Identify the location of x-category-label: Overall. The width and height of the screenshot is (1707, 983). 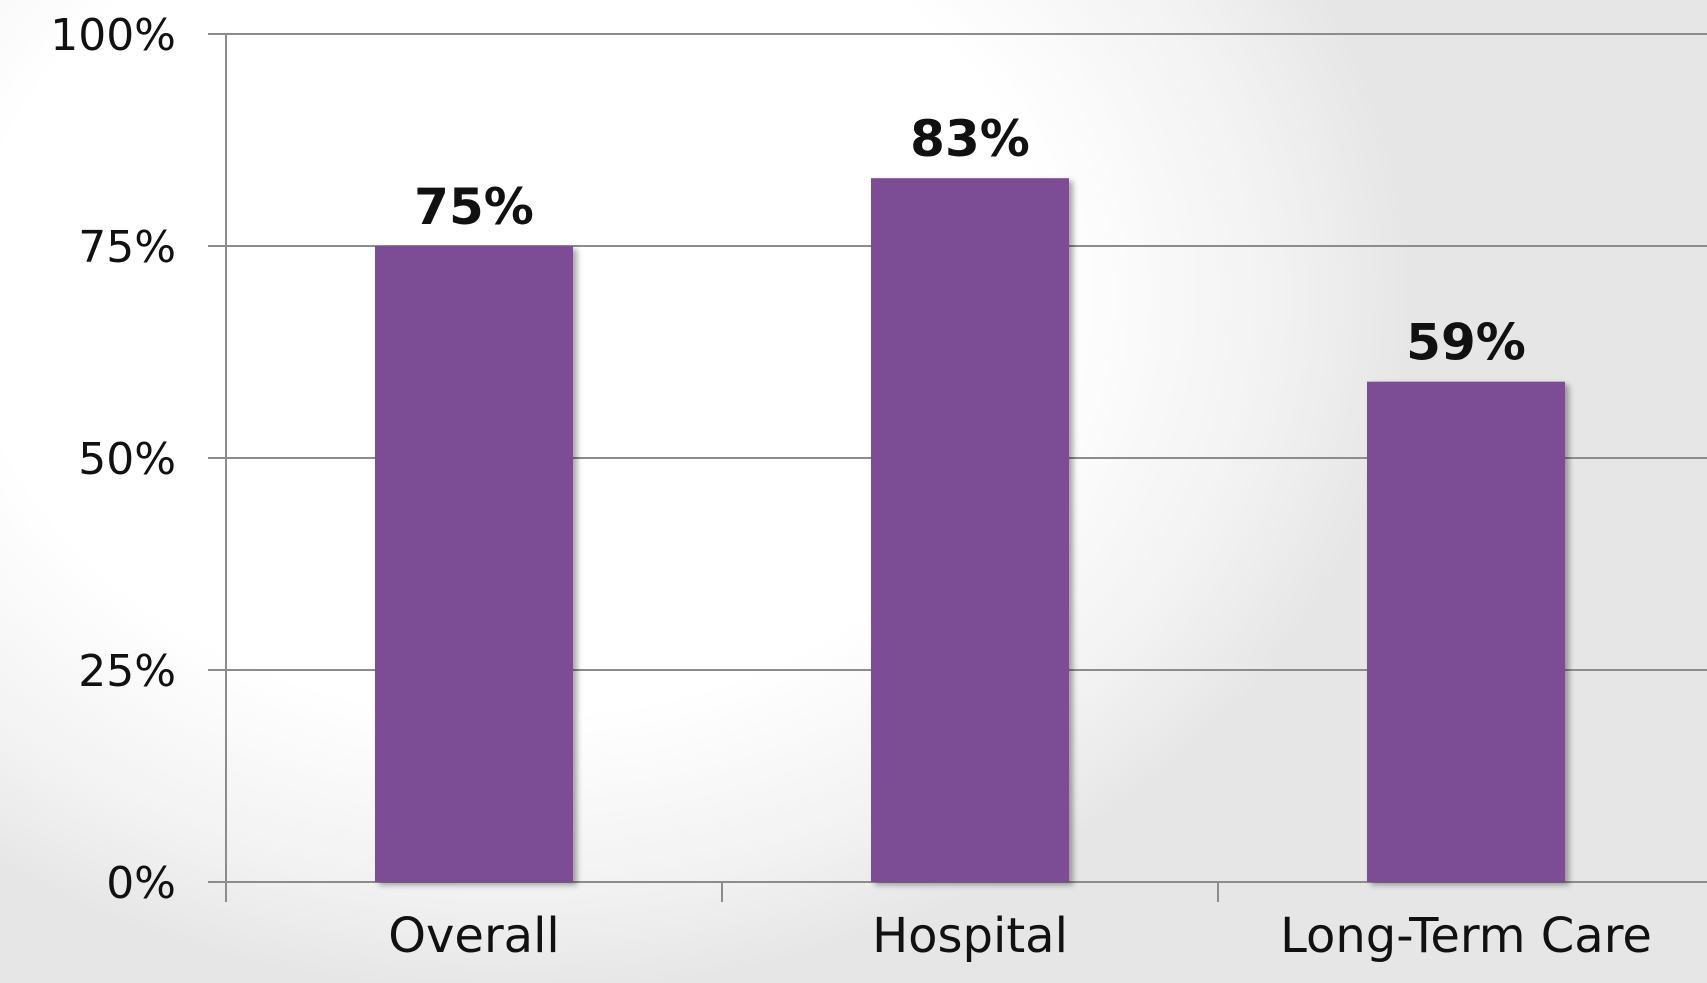
(474, 936).